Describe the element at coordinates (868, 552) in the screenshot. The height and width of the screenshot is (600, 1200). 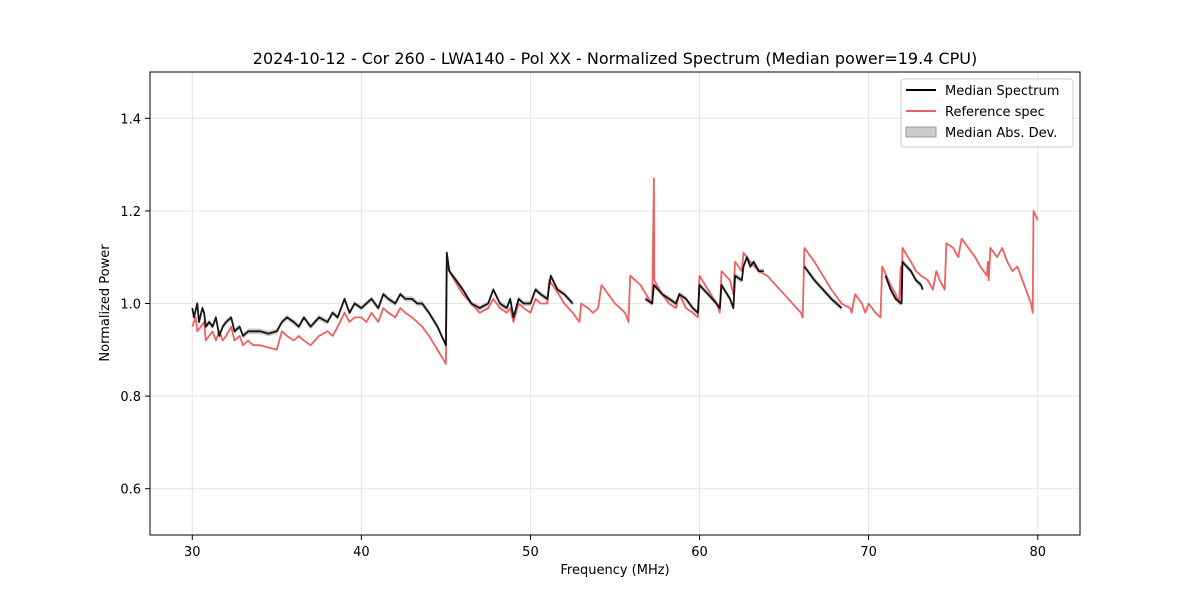
I see `x-tick-label: 70` at that location.